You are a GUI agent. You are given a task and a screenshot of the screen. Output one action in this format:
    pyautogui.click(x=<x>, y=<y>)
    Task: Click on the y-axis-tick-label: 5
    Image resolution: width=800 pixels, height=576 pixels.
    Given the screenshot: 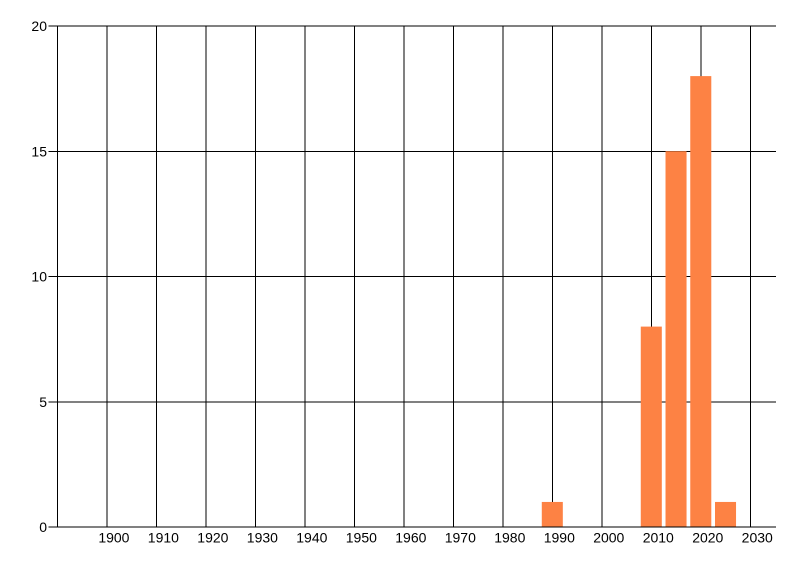 What is the action you would take?
    pyautogui.click(x=43, y=402)
    